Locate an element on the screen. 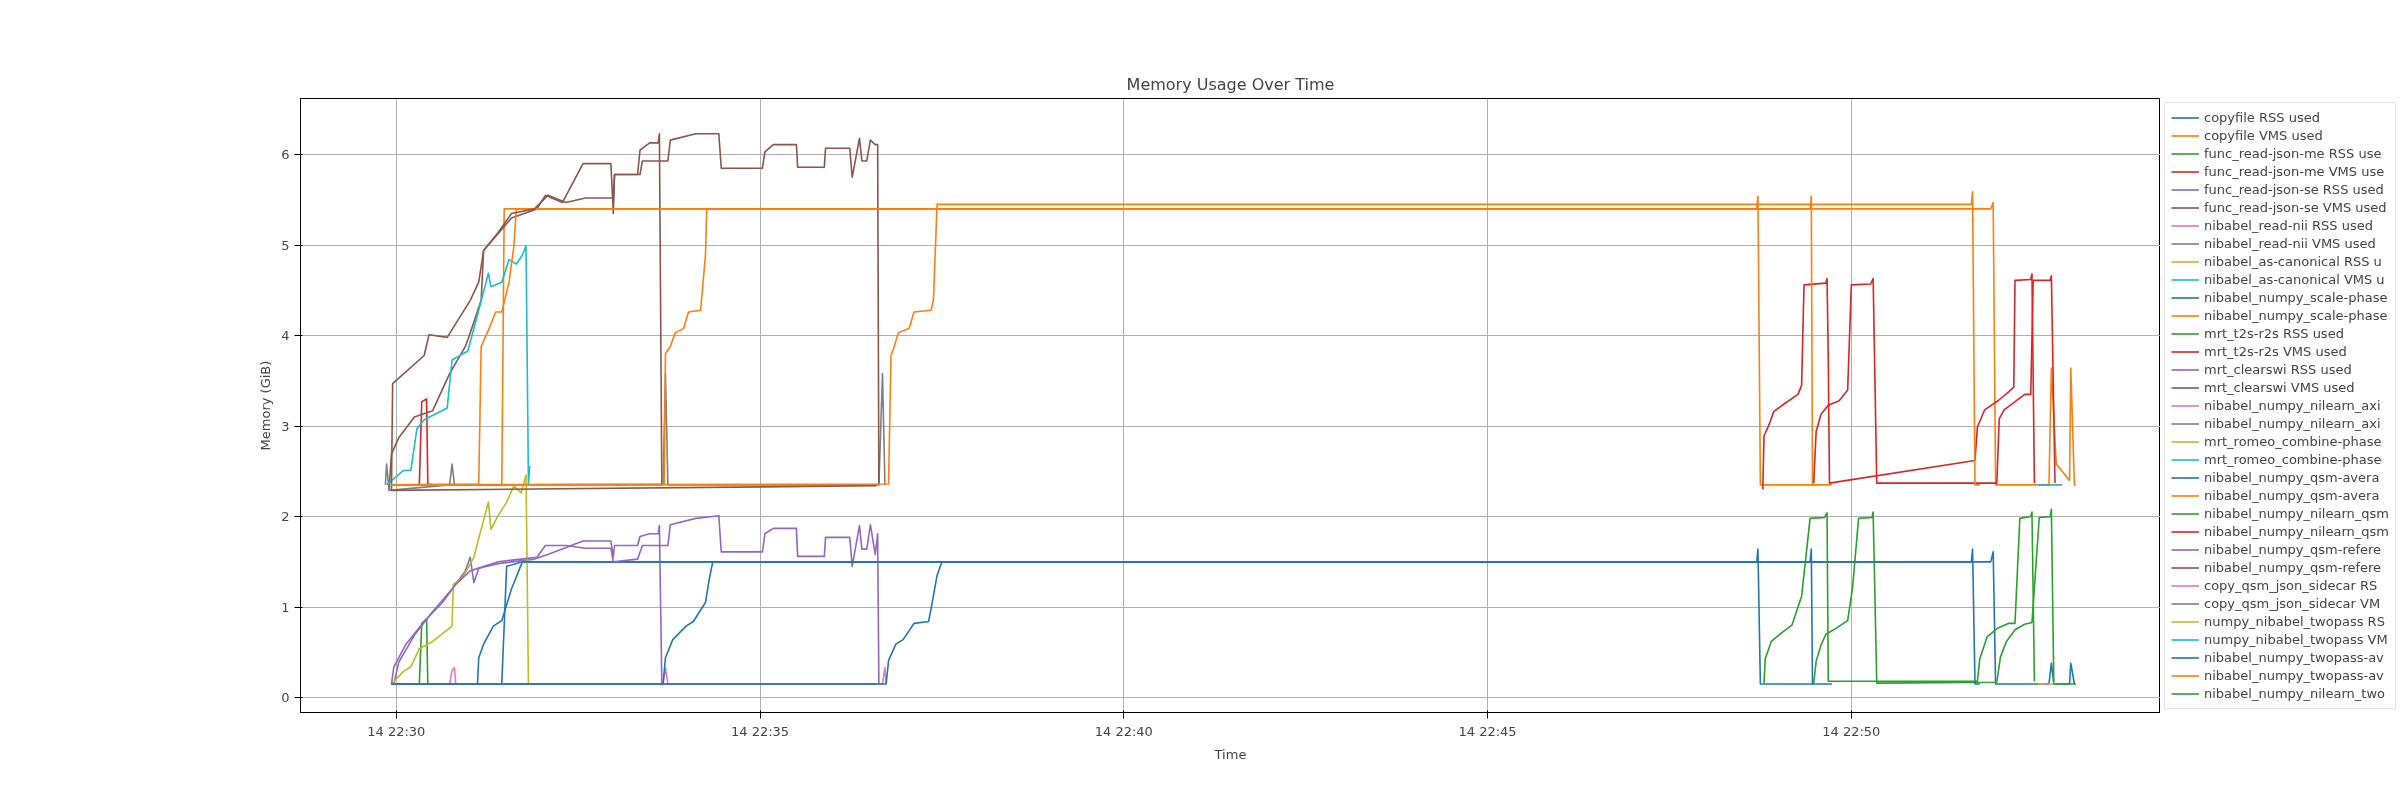  legend-label: func_read-json-me RSS use is located at coordinates (2293, 153).